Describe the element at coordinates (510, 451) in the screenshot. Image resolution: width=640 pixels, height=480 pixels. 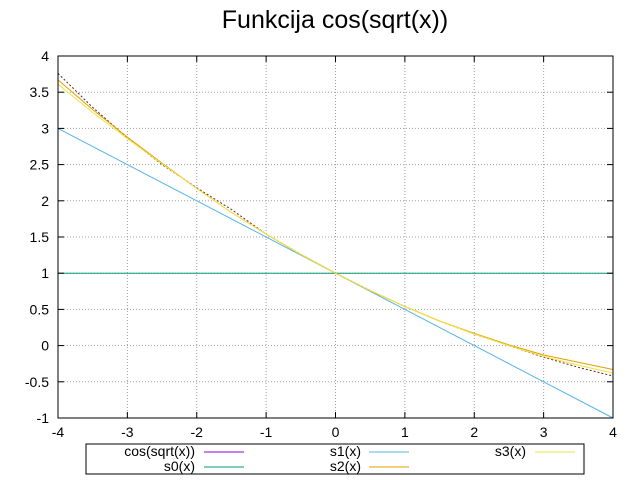
I see `legend-label: s3(x)` at that location.